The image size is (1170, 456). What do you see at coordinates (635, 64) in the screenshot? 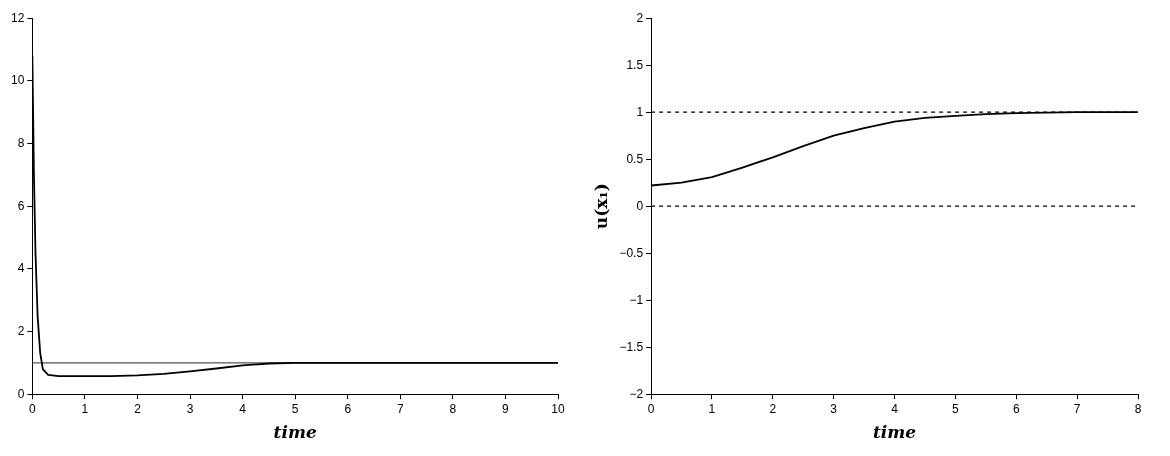
I see `y-tick-label: 1.5` at bounding box center [635, 64].